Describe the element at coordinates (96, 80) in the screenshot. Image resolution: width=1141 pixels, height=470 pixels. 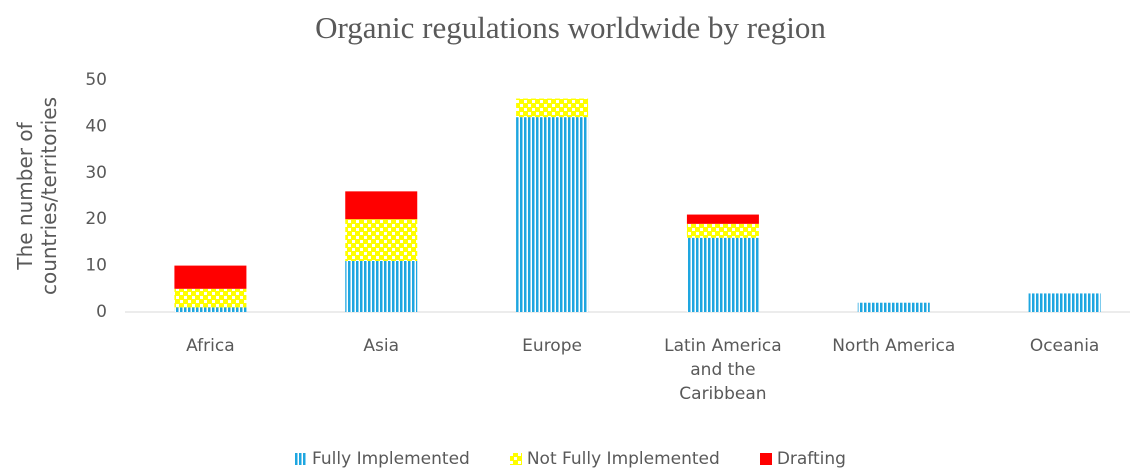
I see `y-tick-label: 50` at that location.